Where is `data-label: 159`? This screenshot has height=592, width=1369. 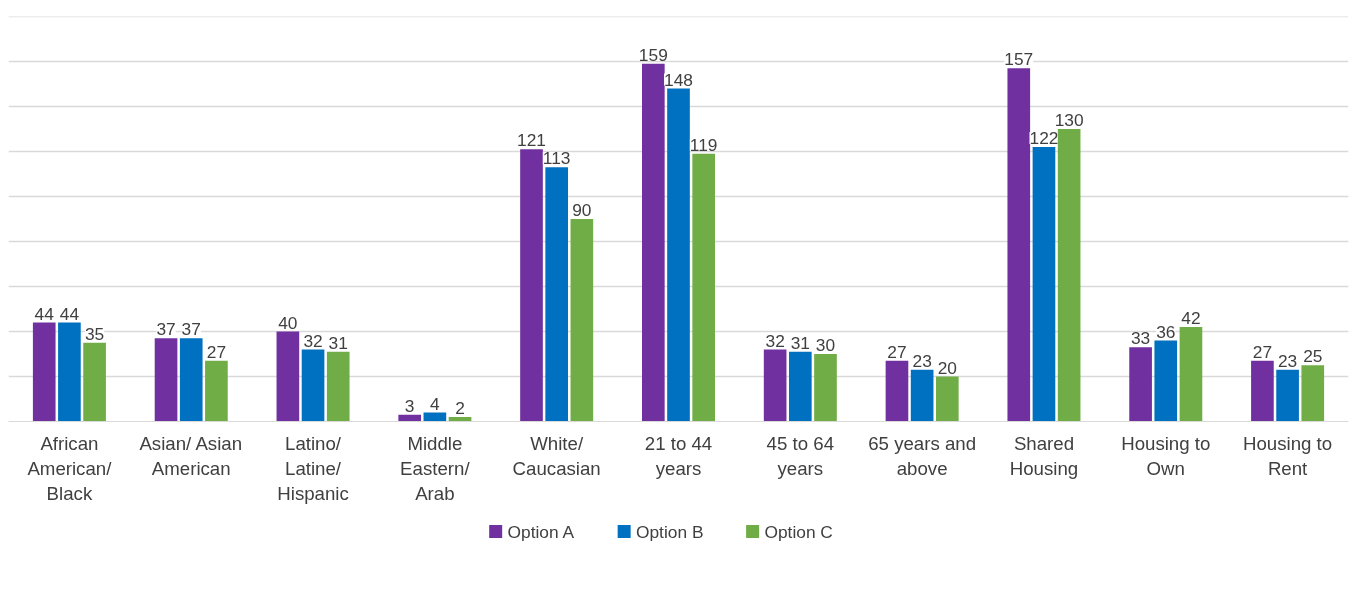 data-label: 159 is located at coordinates (653, 54).